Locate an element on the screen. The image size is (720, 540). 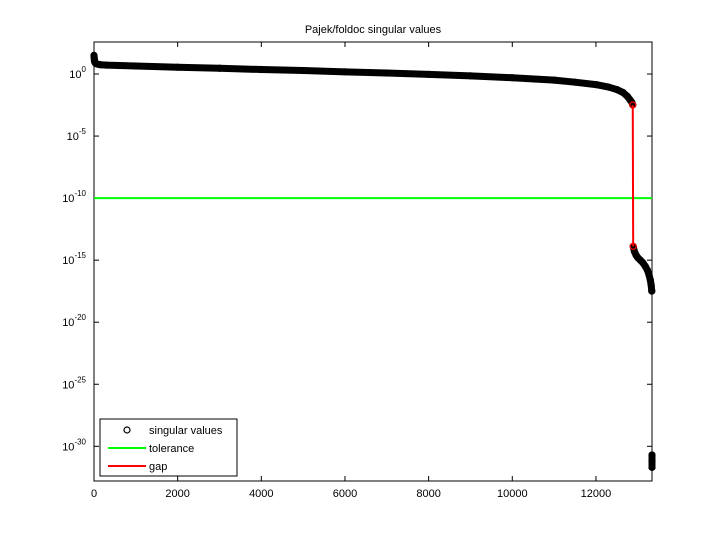
x-tick-label: 6000 is located at coordinates (345, 494).